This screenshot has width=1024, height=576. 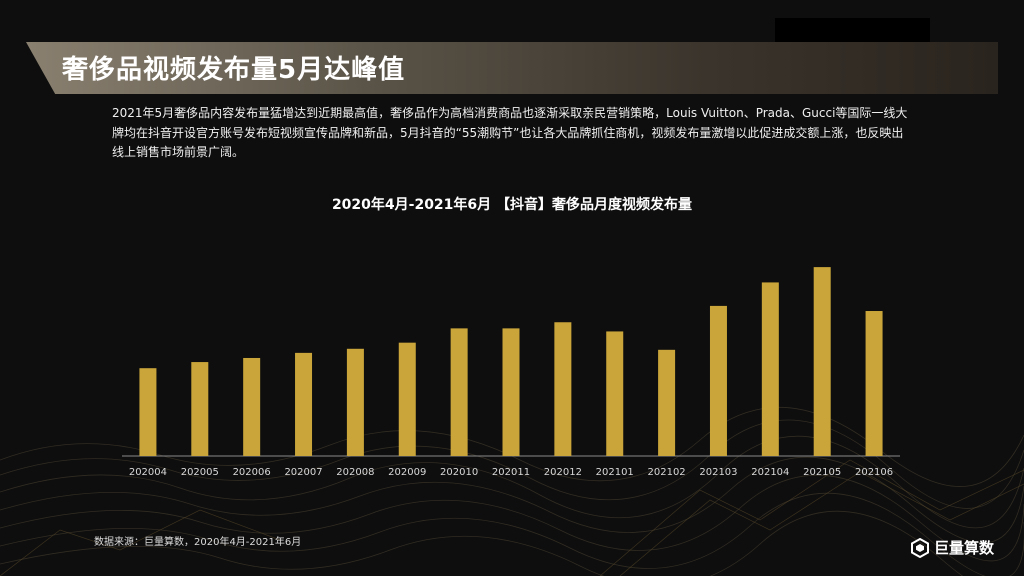 I want to click on x-tick-label-202006: 202006, so click(x=252, y=472).